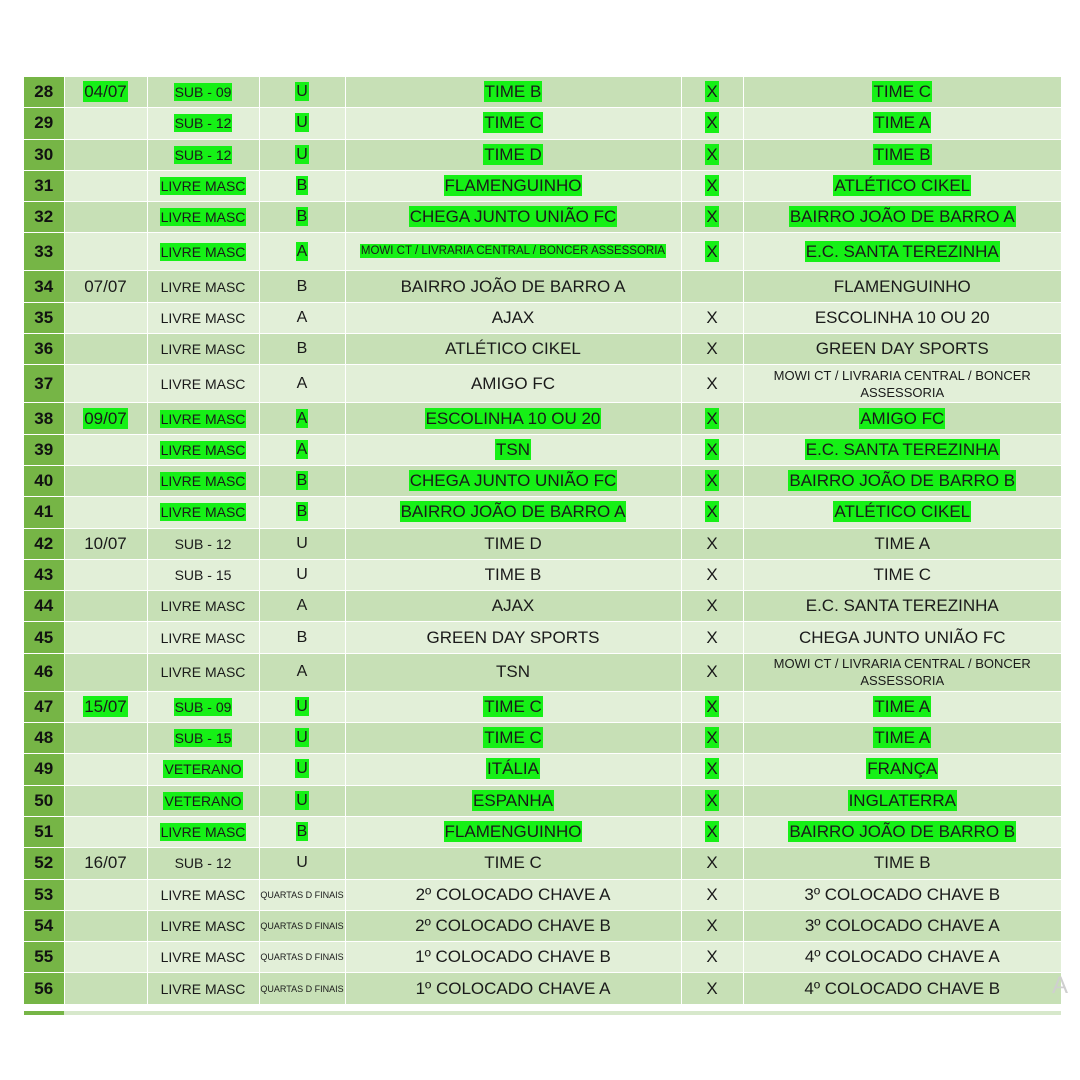  What do you see at coordinates (901, 349) in the screenshot?
I see `away-team-cell: GREEN DAY SPORTS` at bounding box center [901, 349].